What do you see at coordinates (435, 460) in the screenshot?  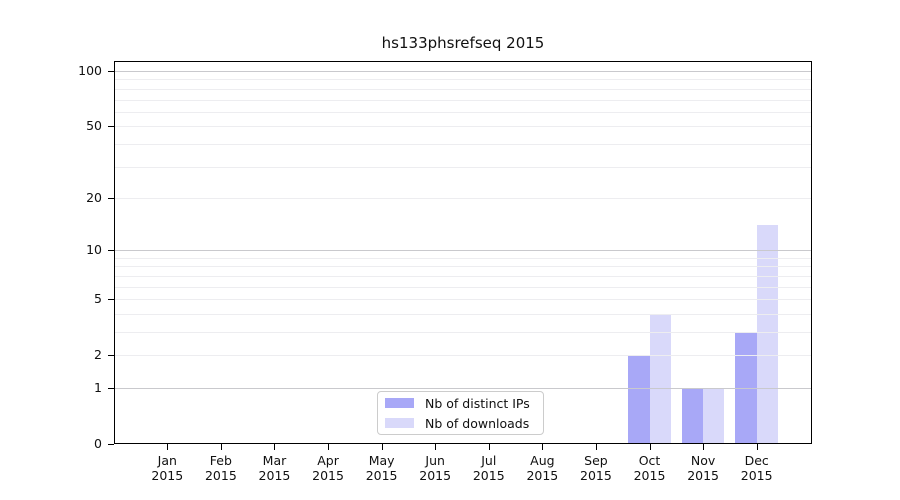 I see `x-tick-month: Jun` at bounding box center [435, 460].